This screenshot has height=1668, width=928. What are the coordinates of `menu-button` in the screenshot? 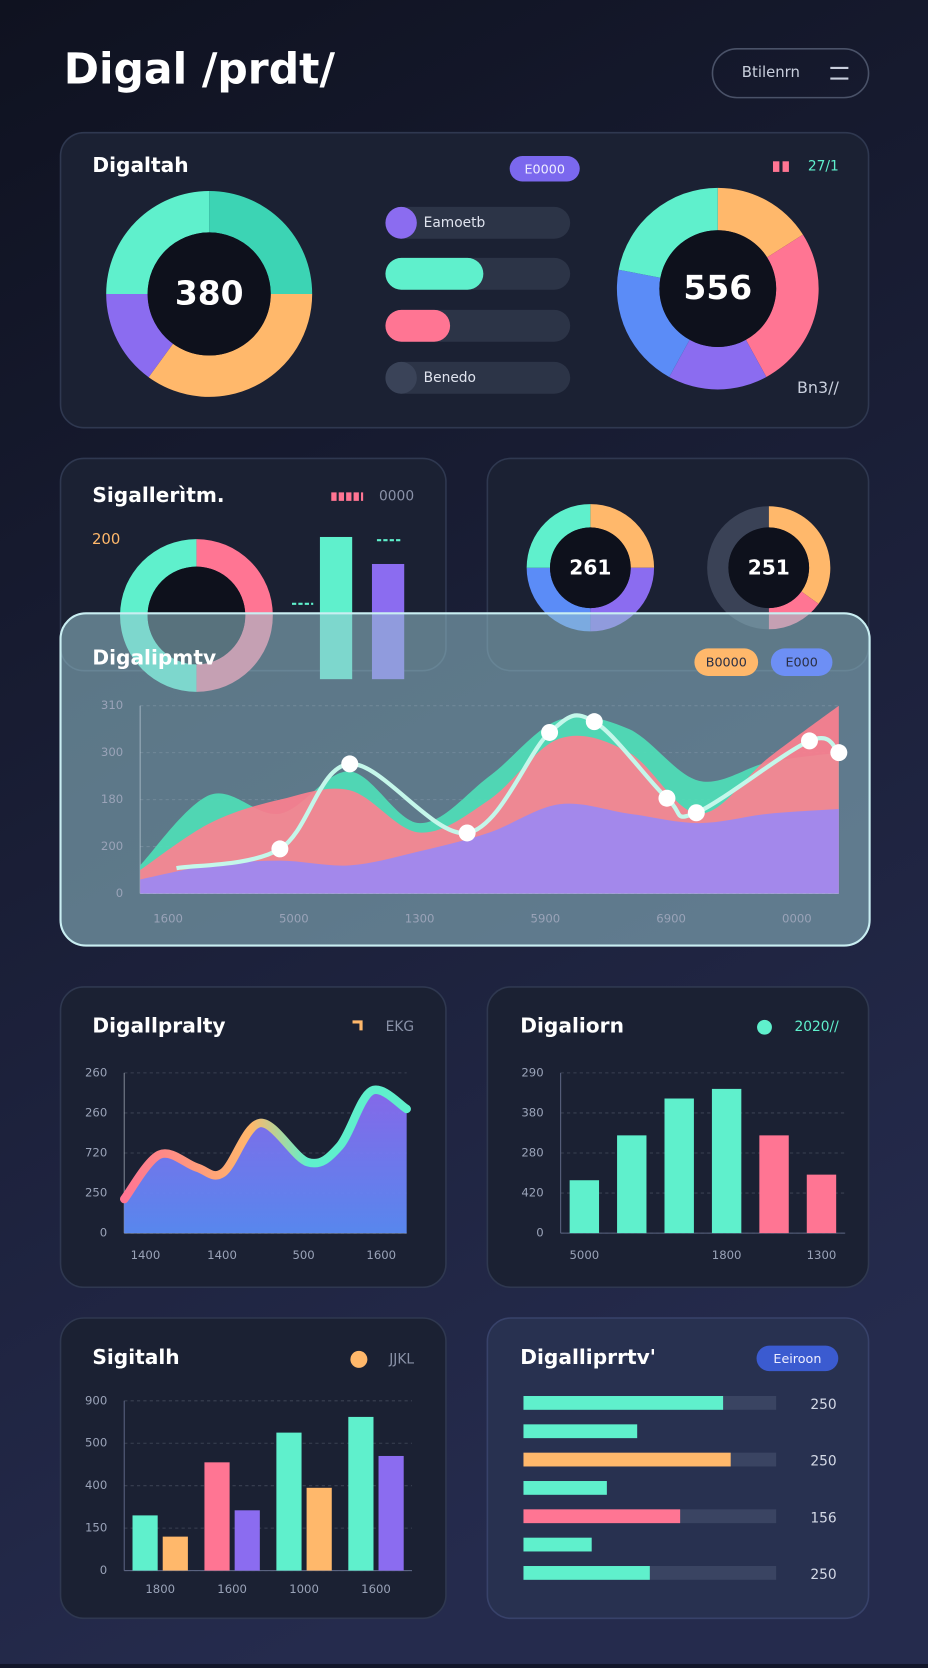 It's located at (790, 73).